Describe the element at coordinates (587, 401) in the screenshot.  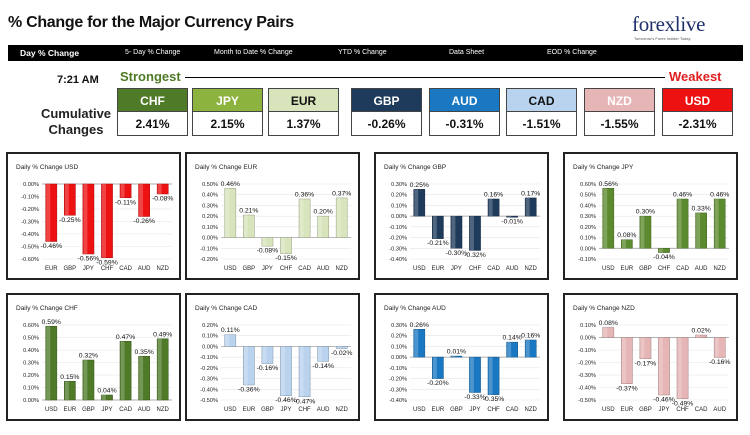
I see `y-tick-label: -0.50%` at that location.